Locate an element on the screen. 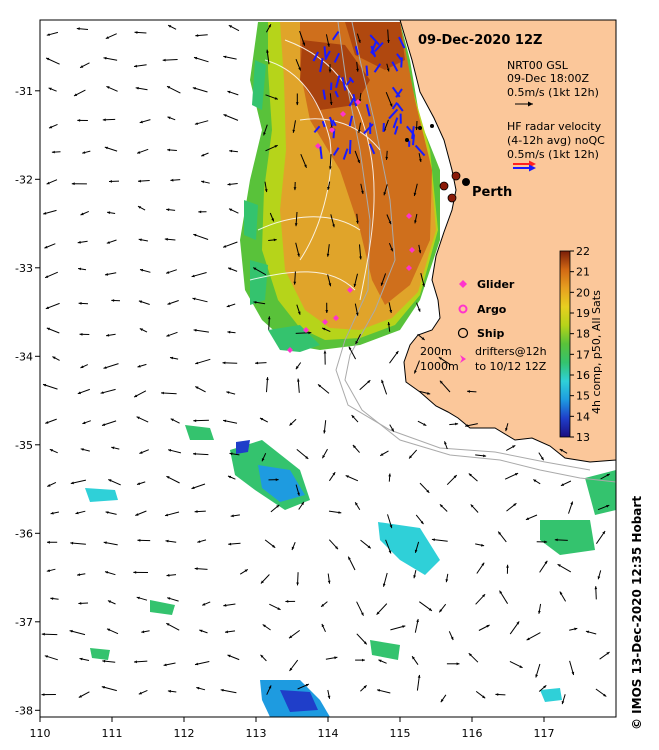  model-legend-scale: 0.5m/s (1kt 12h) is located at coordinates (553, 92).